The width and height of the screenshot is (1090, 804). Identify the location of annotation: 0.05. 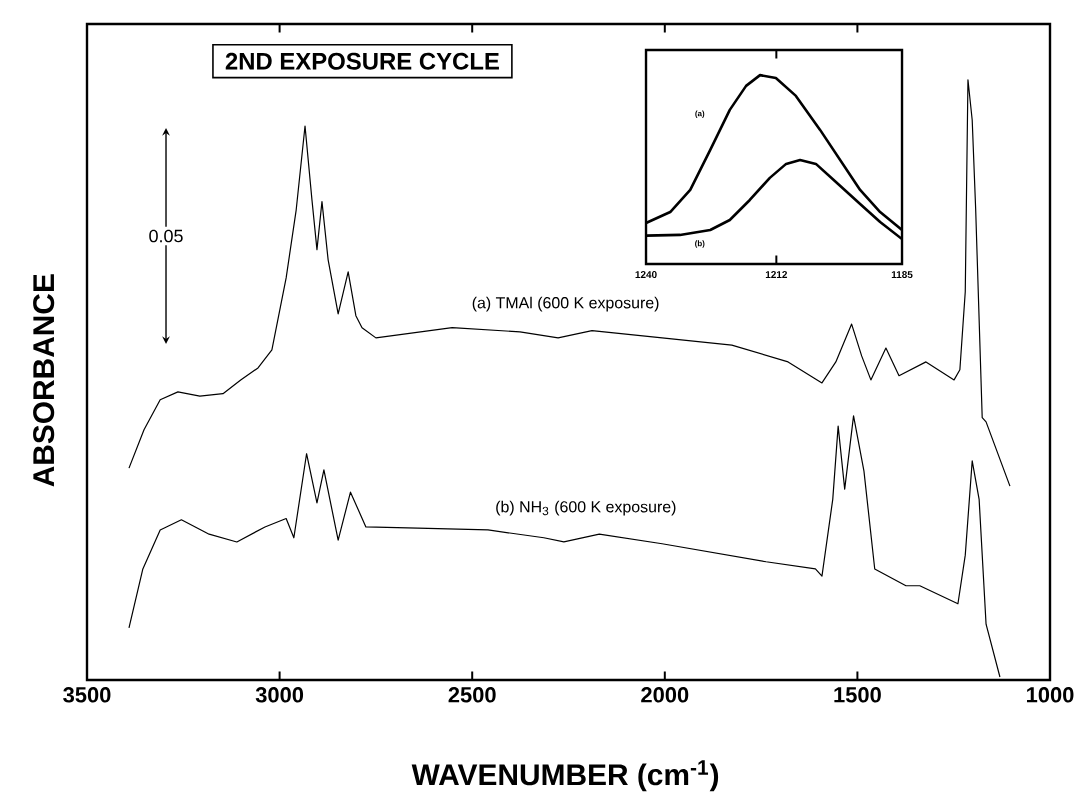
(166, 236).